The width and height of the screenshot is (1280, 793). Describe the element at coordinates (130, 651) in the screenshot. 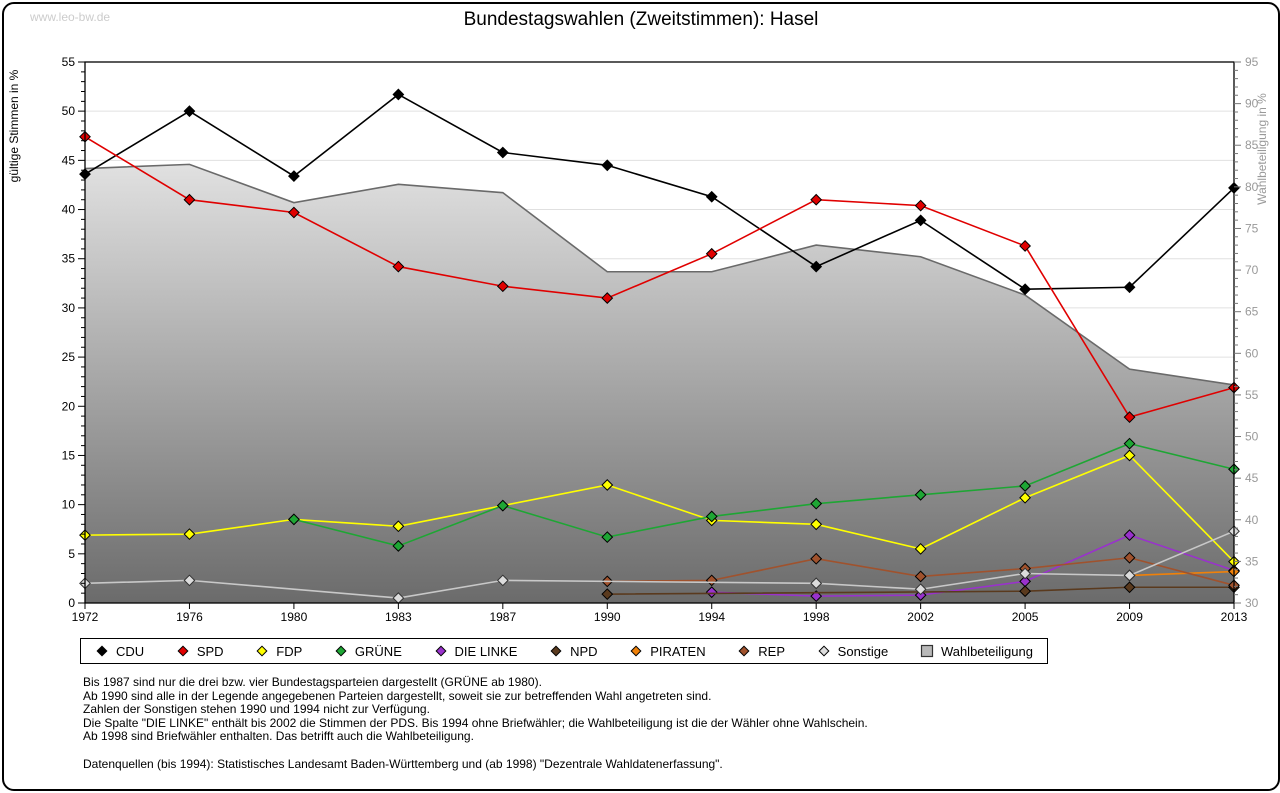

I see `legend-label: CDU` at that location.